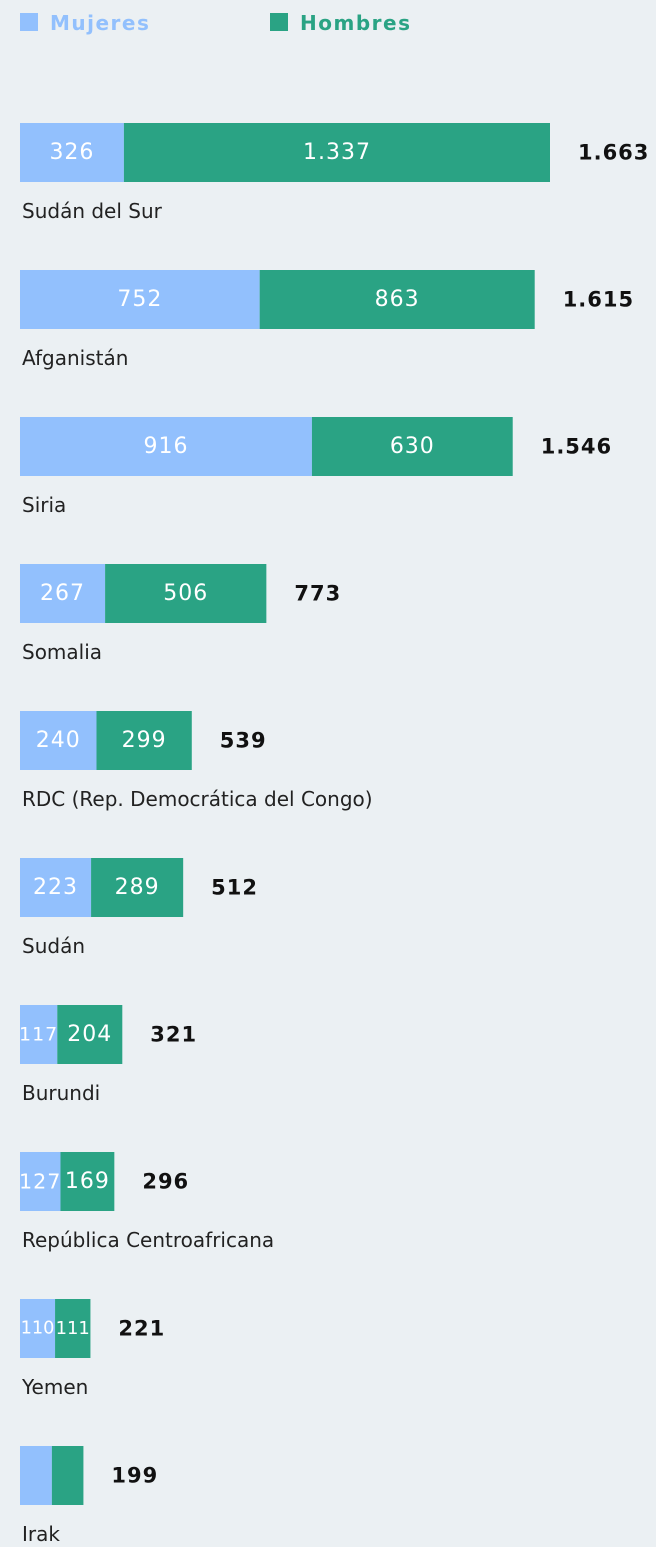 This screenshot has width=656, height=1547. I want to click on segment-label: 204, so click(89, 1034).